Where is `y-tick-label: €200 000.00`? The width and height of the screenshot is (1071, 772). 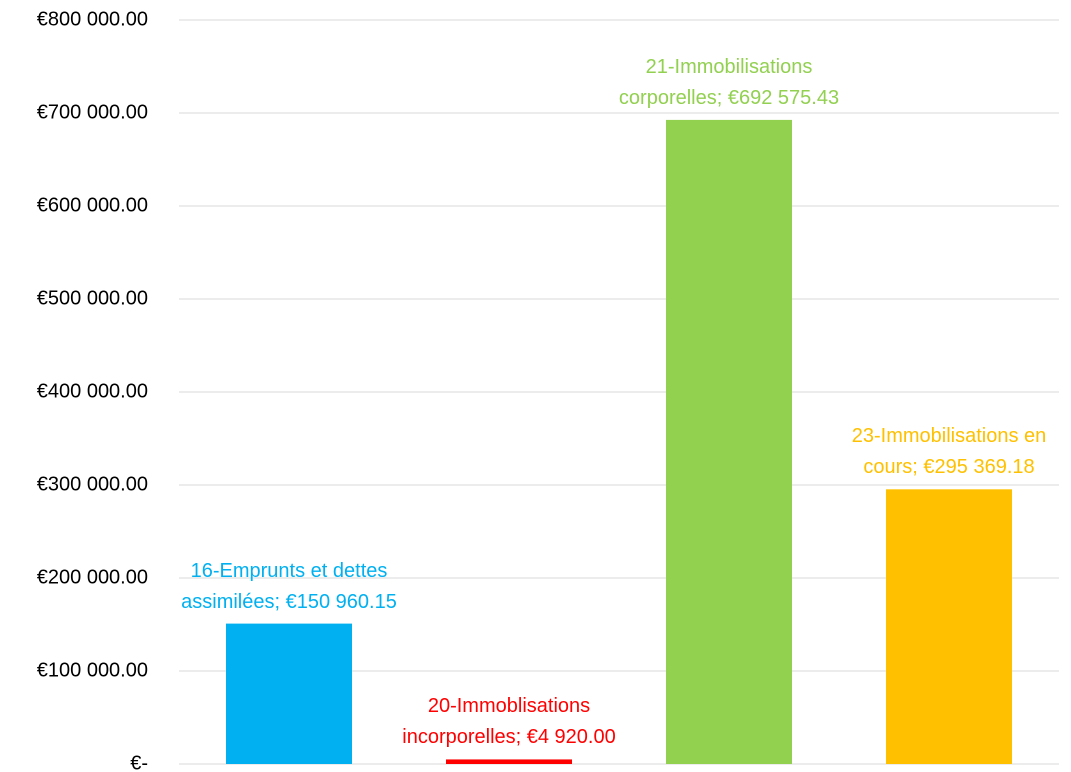
y-tick-label: €200 000.00 is located at coordinates (92, 577).